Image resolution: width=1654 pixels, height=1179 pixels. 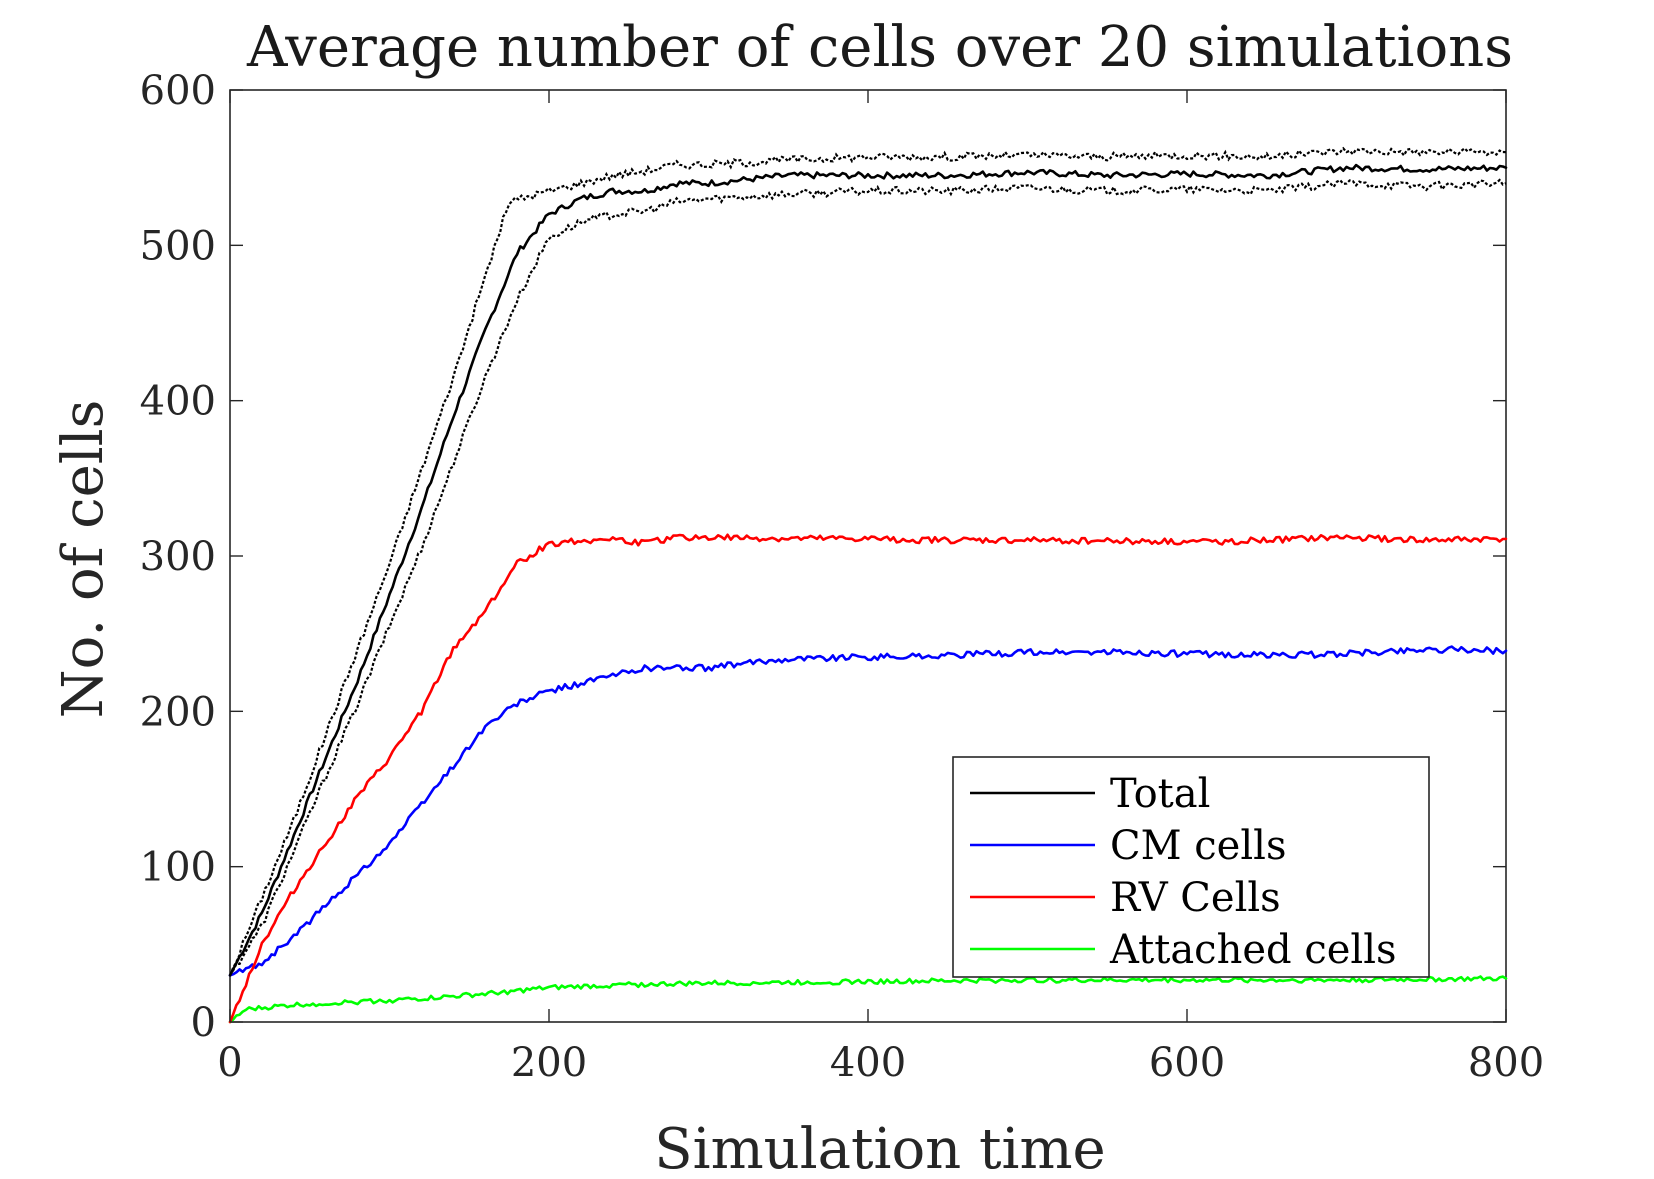 I want to click on x-tick-label: 400, so click(x=868, y=1063).